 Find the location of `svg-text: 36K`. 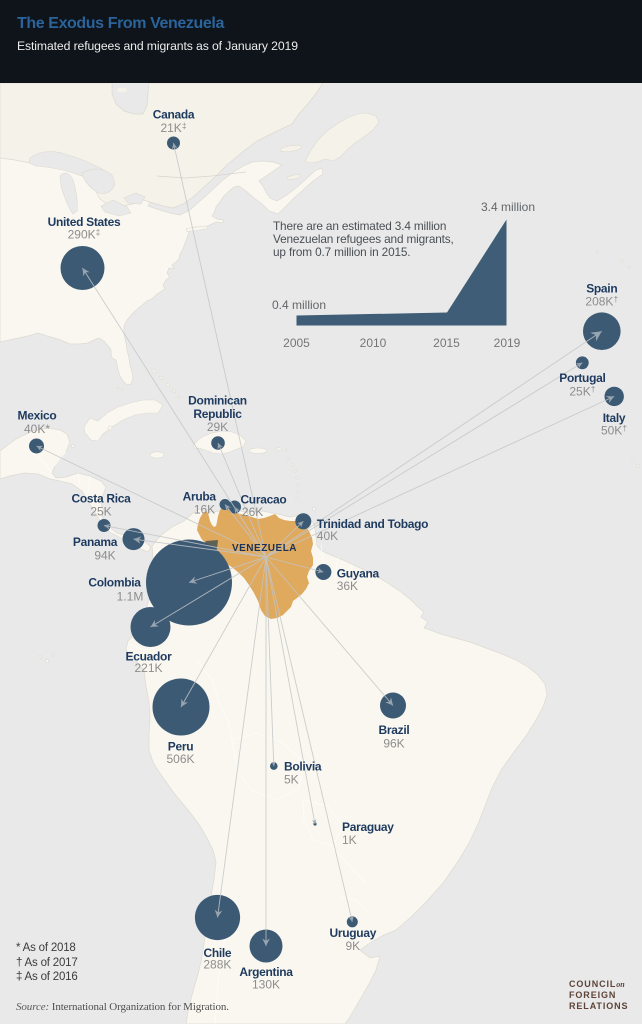

svg-text: 36K is located at coordinates (347, 586).